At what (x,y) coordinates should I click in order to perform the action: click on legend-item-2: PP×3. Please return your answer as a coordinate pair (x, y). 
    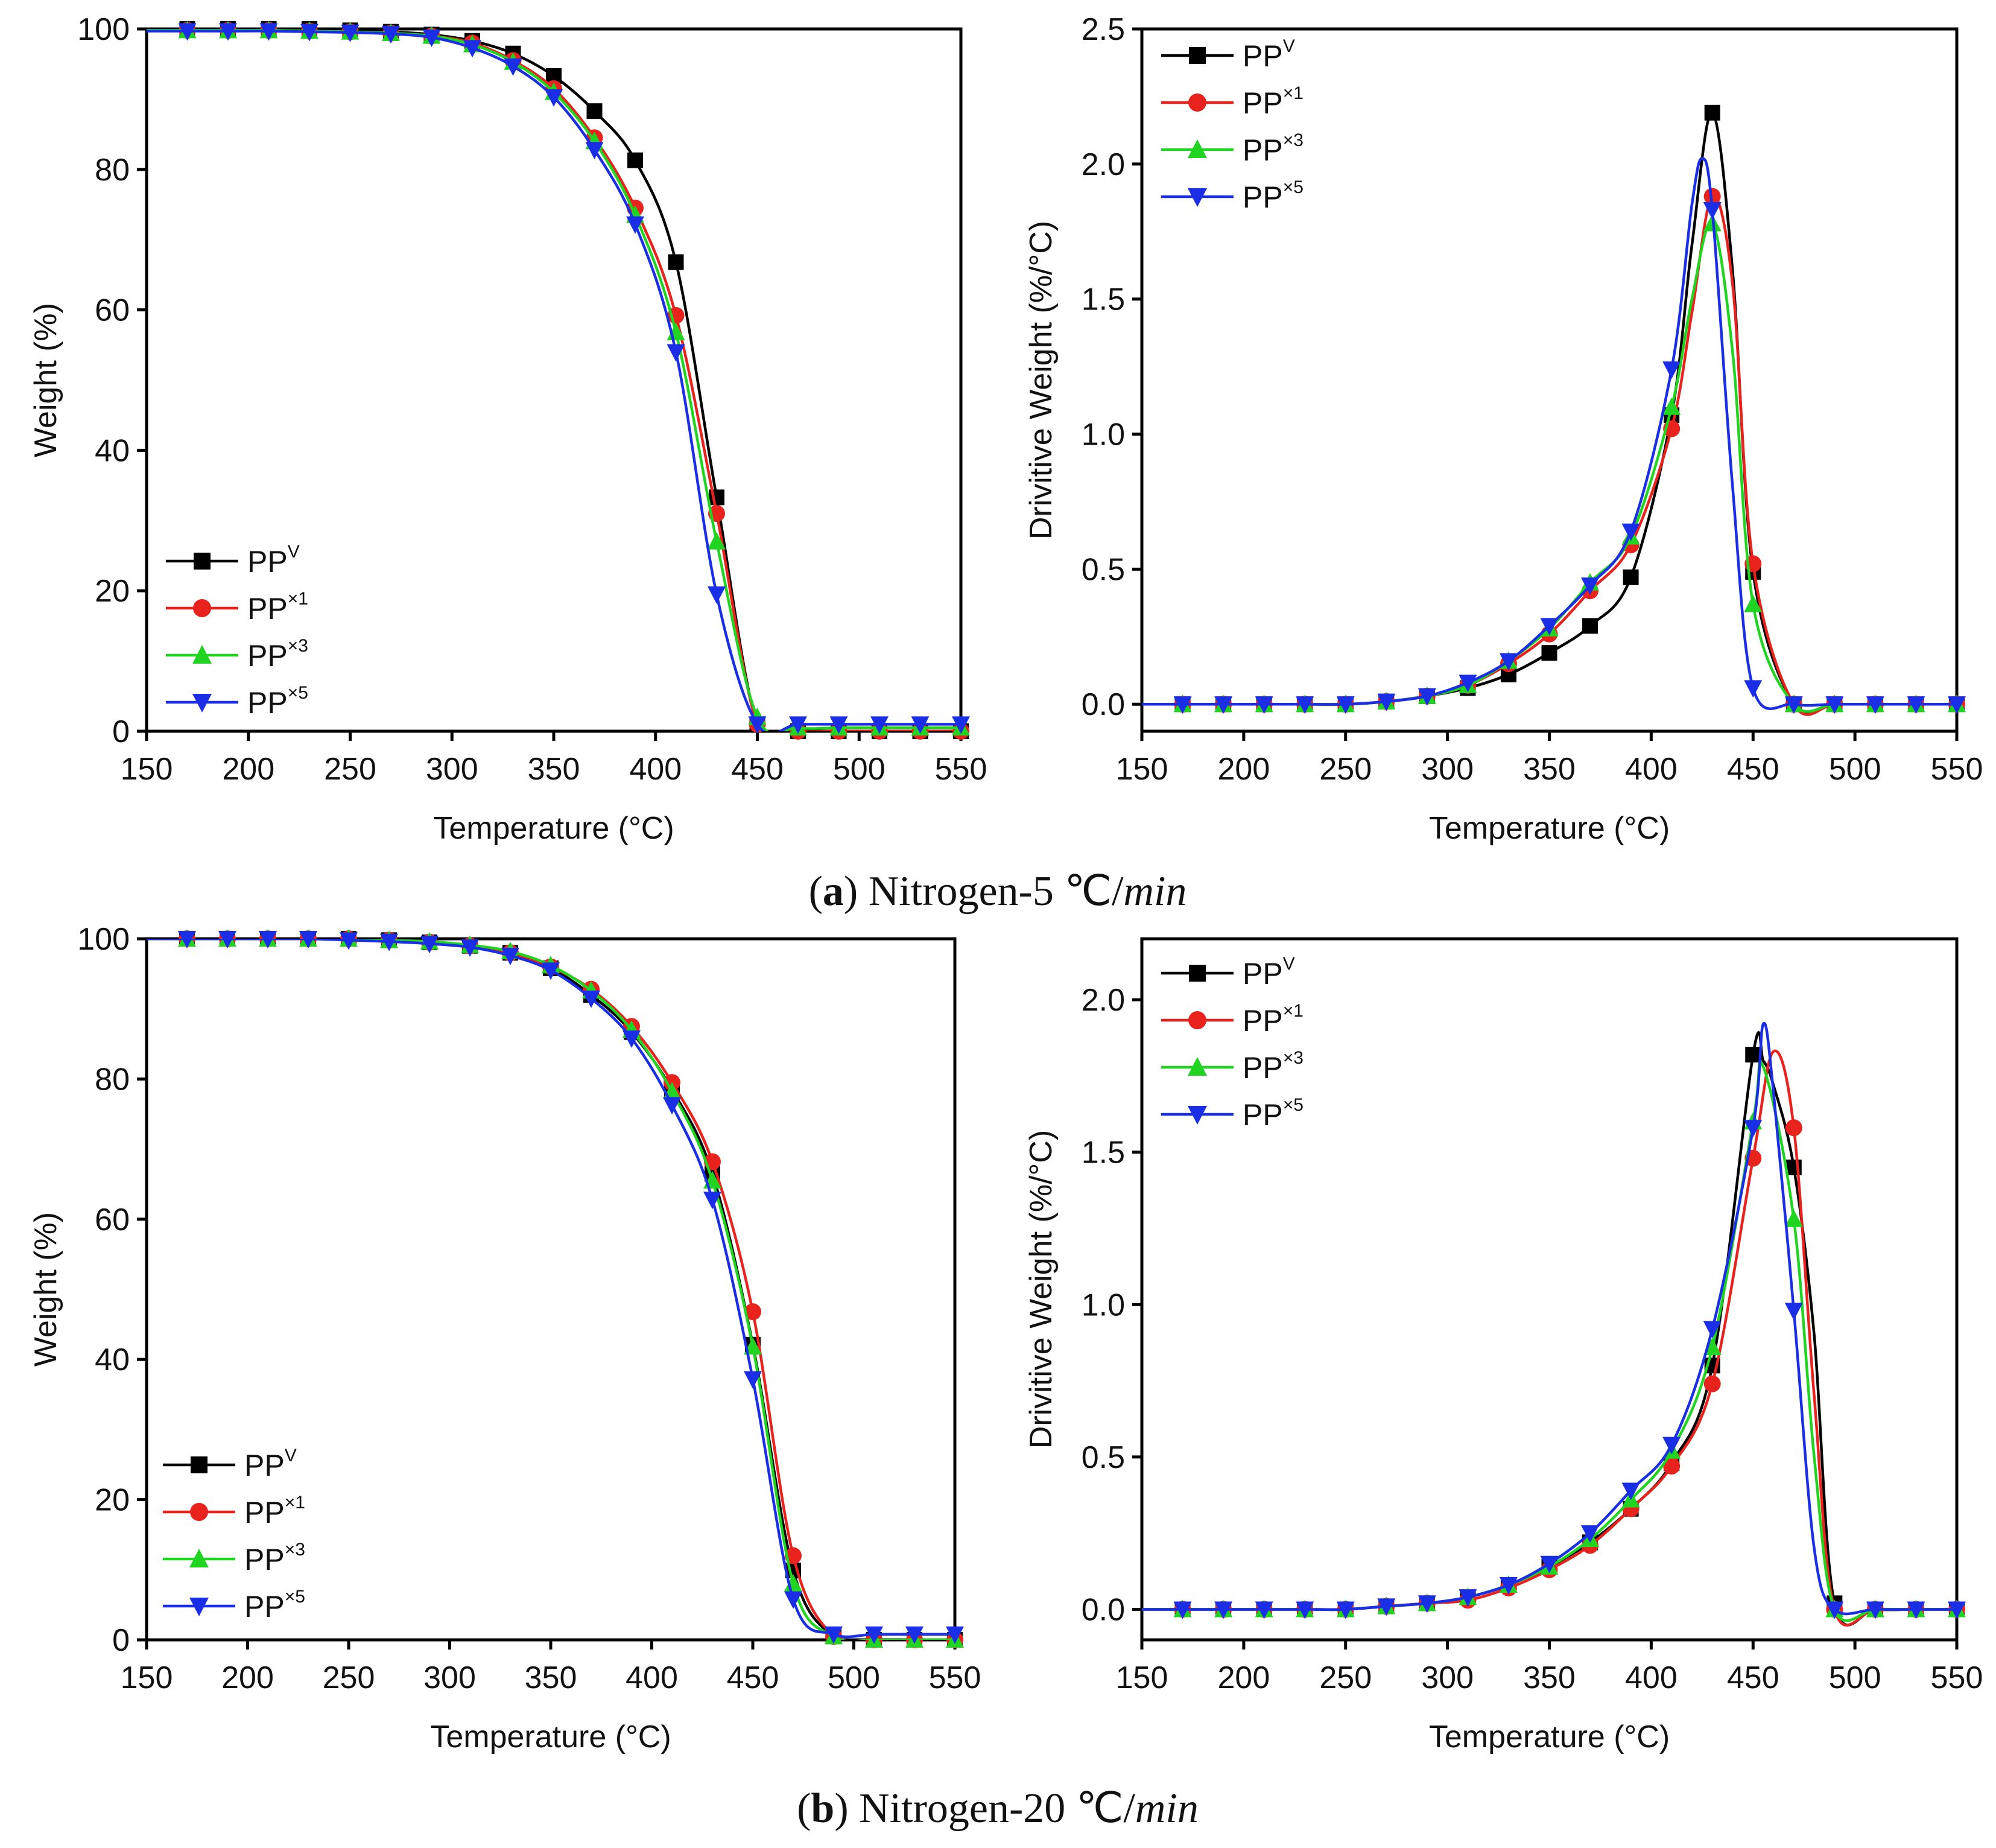
    Looking at the image, I should click on (234, 1558).